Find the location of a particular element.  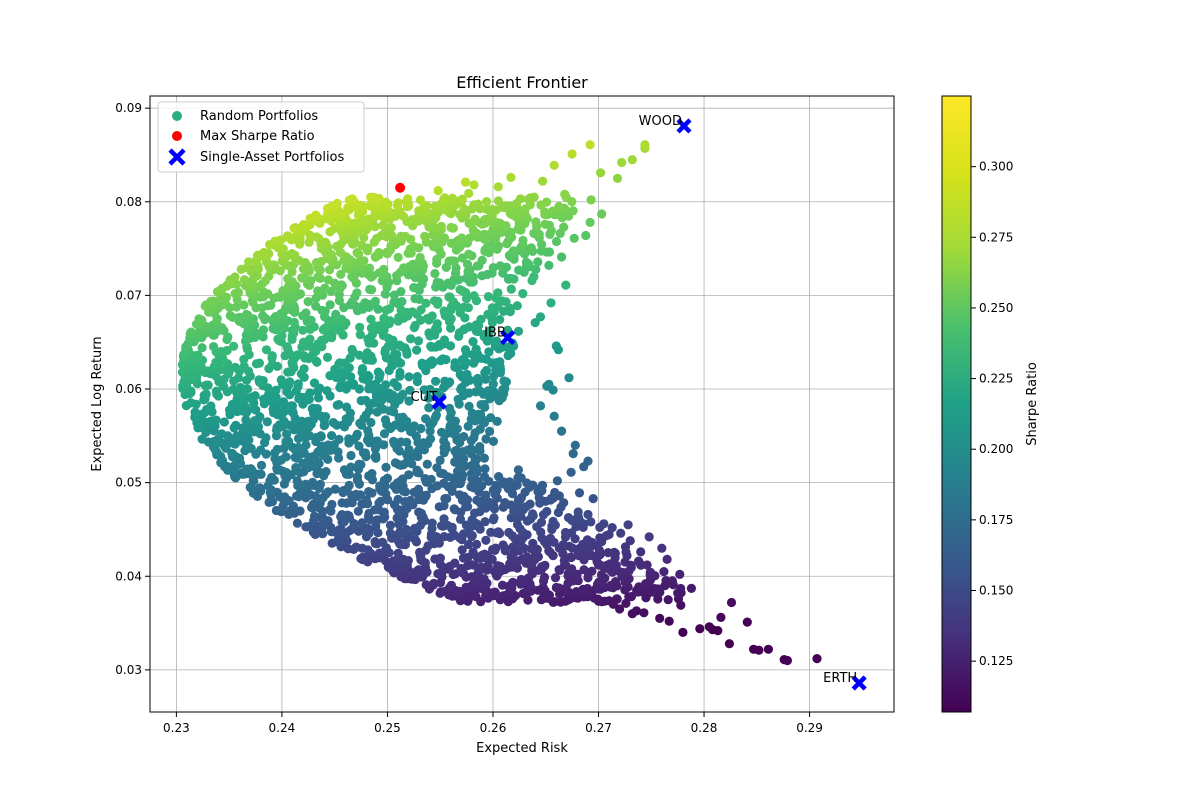

colorbar-gradient is located at coordinates (956, 404).